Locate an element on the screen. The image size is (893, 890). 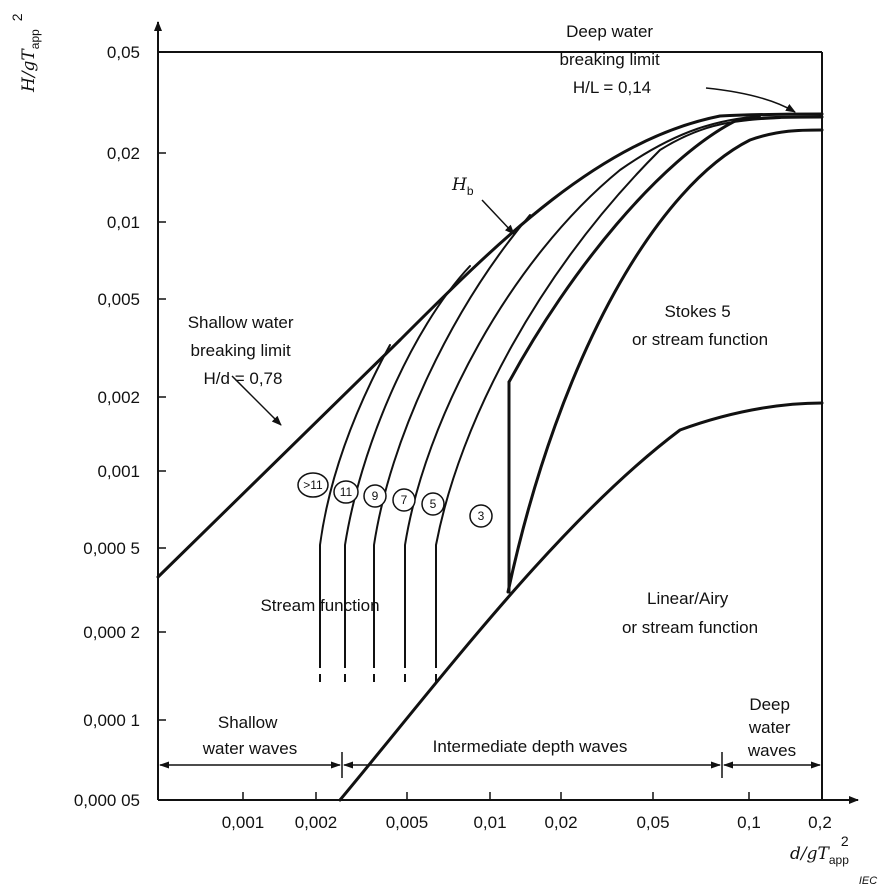
wave-region-dimensions is located at coordinates (490, 765).